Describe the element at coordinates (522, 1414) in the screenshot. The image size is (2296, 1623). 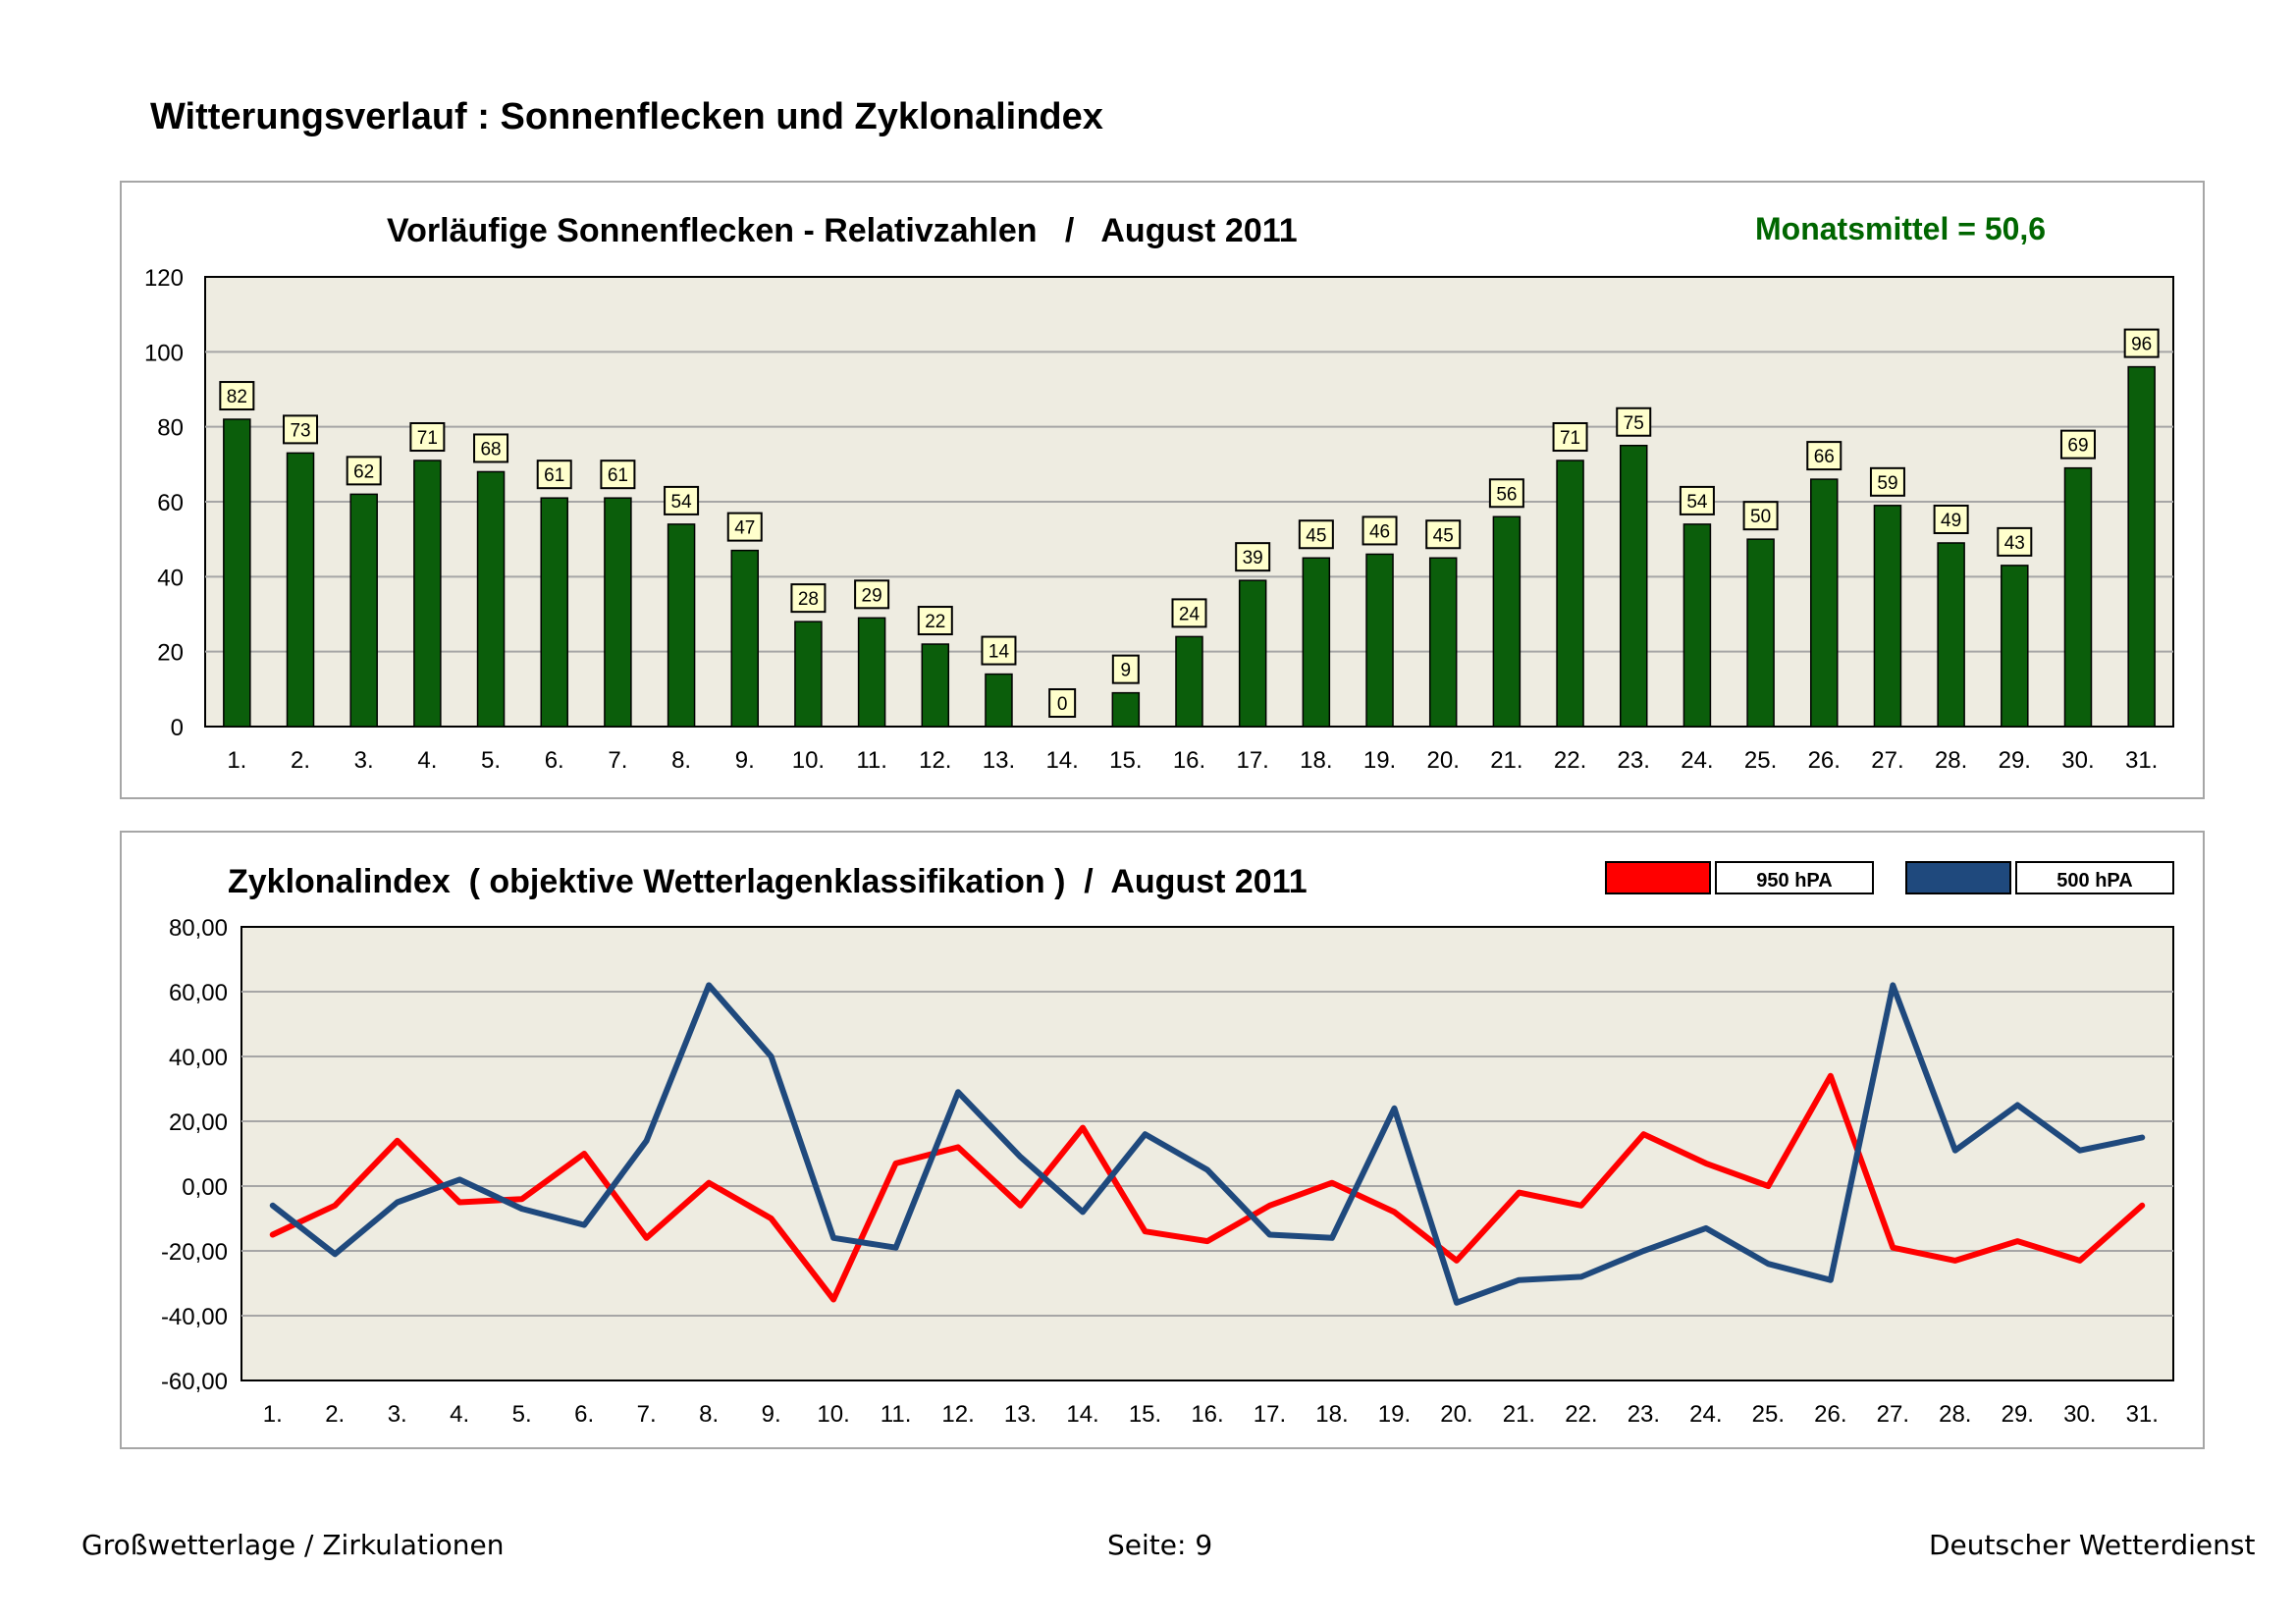
I see `line-x-tick-label: 5.` at that location.